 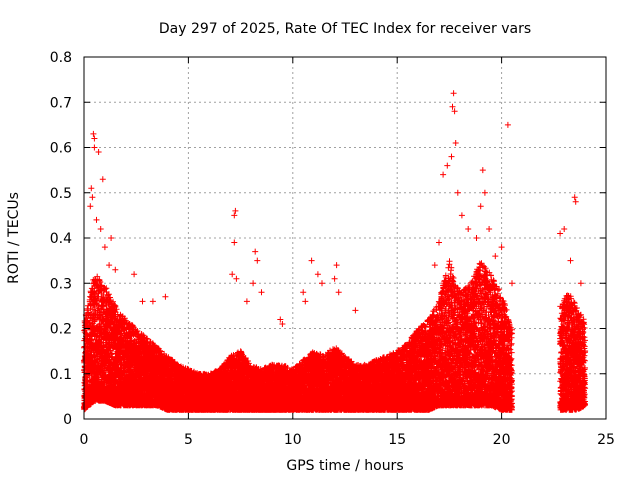 What do you see at coordinates (61, 149) in the screenshot?
I see `y-tick-label: 0.6` at bounding box center [61, 149].